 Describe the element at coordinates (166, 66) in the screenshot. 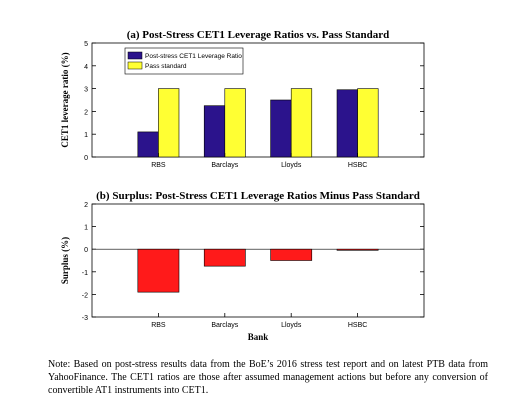

I see `chart-a-legend-label: Pass standard` at that location.